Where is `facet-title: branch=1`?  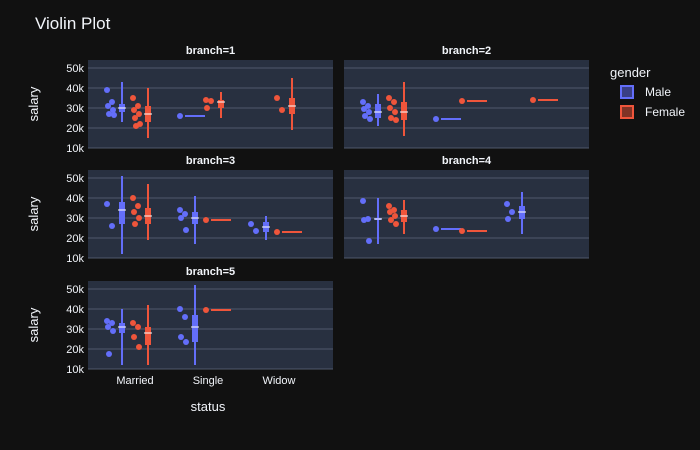 facet-title: branch=1 is located at coordinates (210, 51).